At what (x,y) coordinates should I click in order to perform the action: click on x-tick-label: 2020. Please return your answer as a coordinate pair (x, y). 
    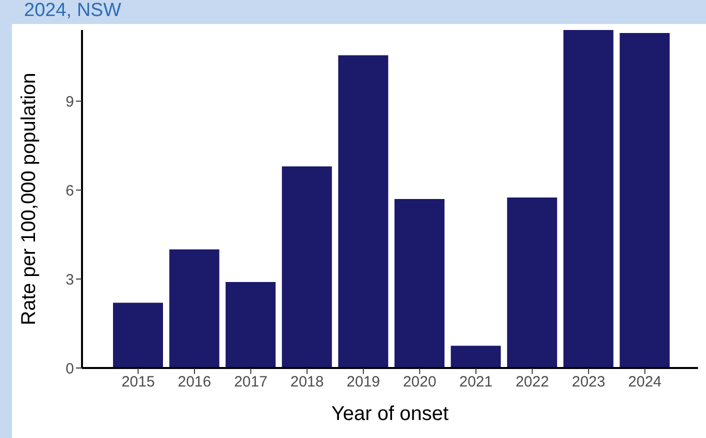
    Looking at the image, I should click on (419, 382).